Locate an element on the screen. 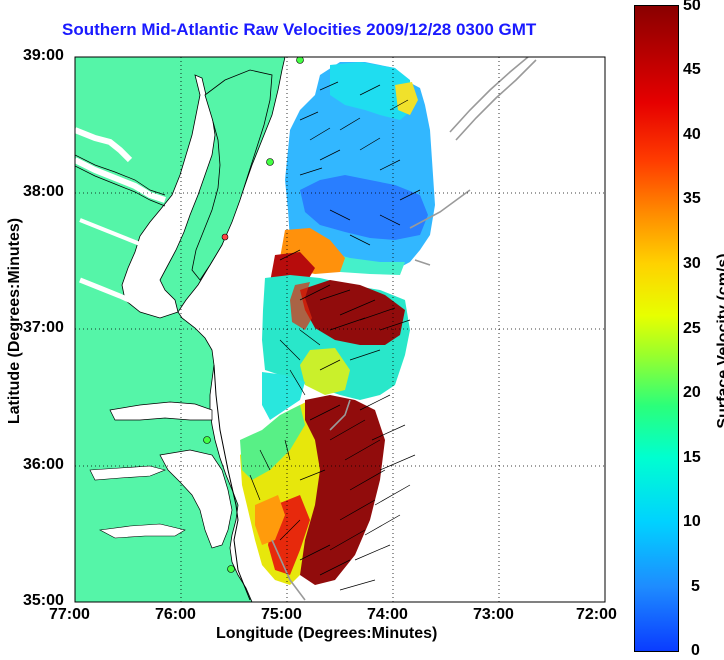 This screenshot has width=724, height=660. colorbar-tick-label: 25 is located at coordinates (692, 328).